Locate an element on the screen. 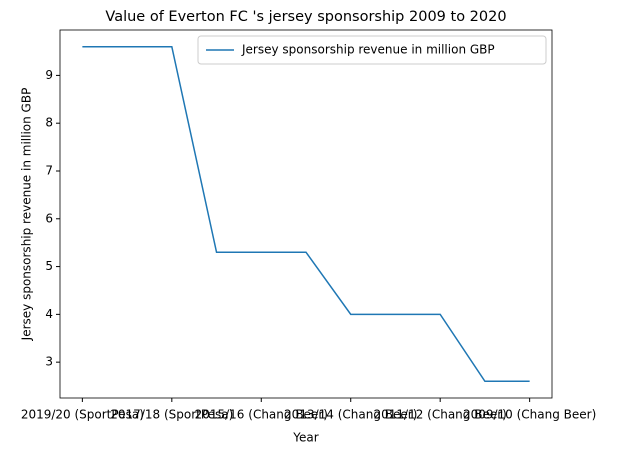 This screenshot has width=619, height=455. y-tick-label: 4 is located at coordinates (49, 314).